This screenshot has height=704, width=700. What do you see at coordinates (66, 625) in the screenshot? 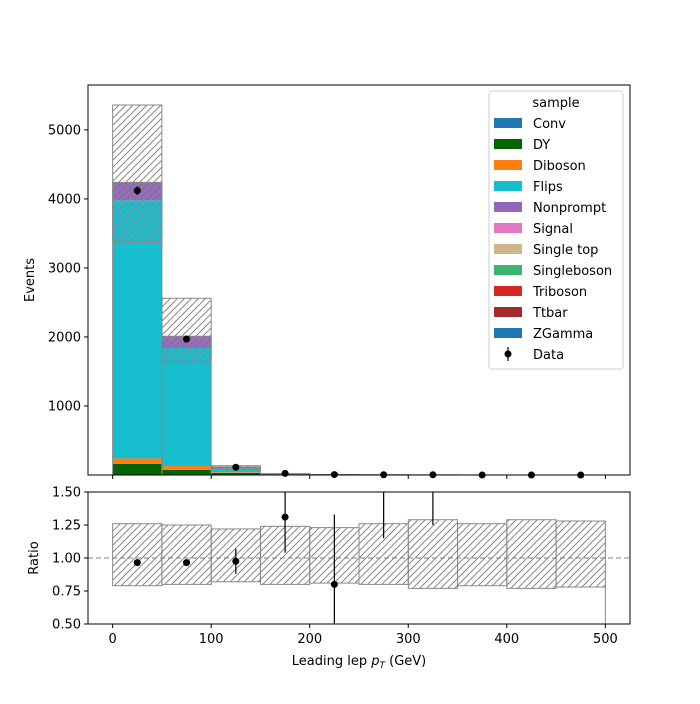
I see `y-tick-label-bottom-0: 0.50` at bounding box center [66, 625].